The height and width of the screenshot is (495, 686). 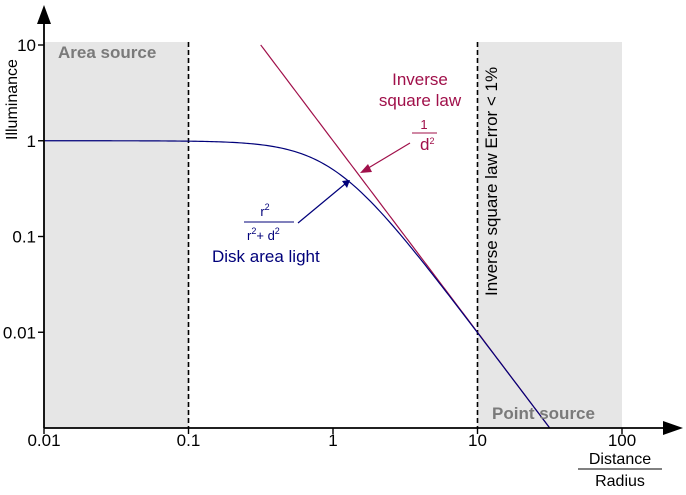 I want to click on y-axis-arrowhead, so click(x=44, y=14).